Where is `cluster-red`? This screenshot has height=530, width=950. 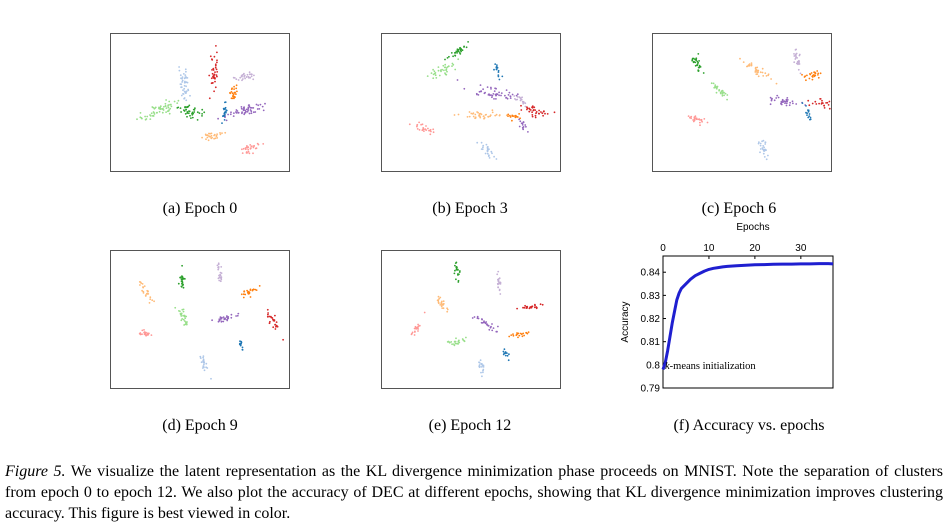
cluster-red is located at coordinates (213, 72).